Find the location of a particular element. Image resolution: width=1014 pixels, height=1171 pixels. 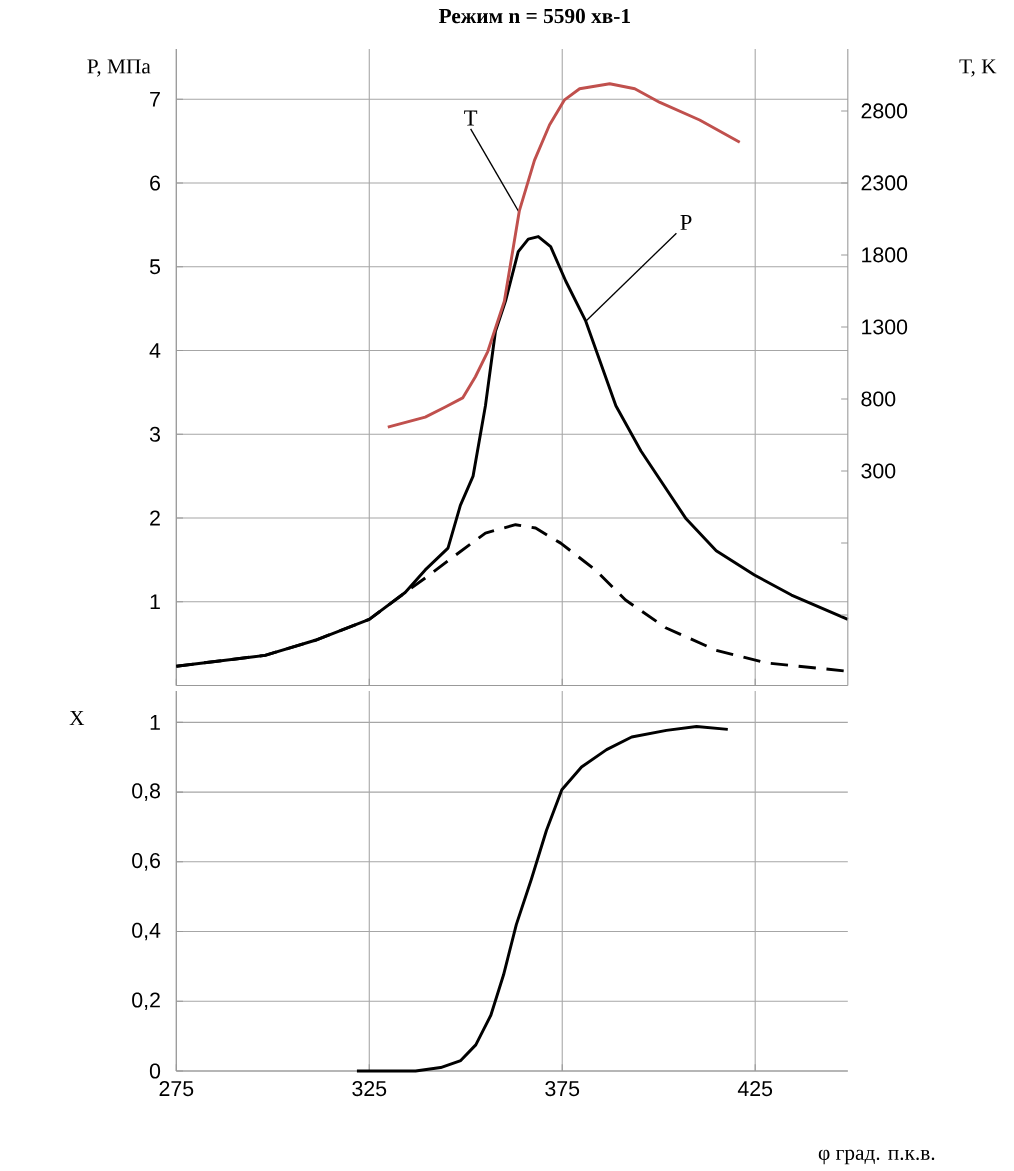

y2-tick-label: 2800 is located at coordinates (884, 111).